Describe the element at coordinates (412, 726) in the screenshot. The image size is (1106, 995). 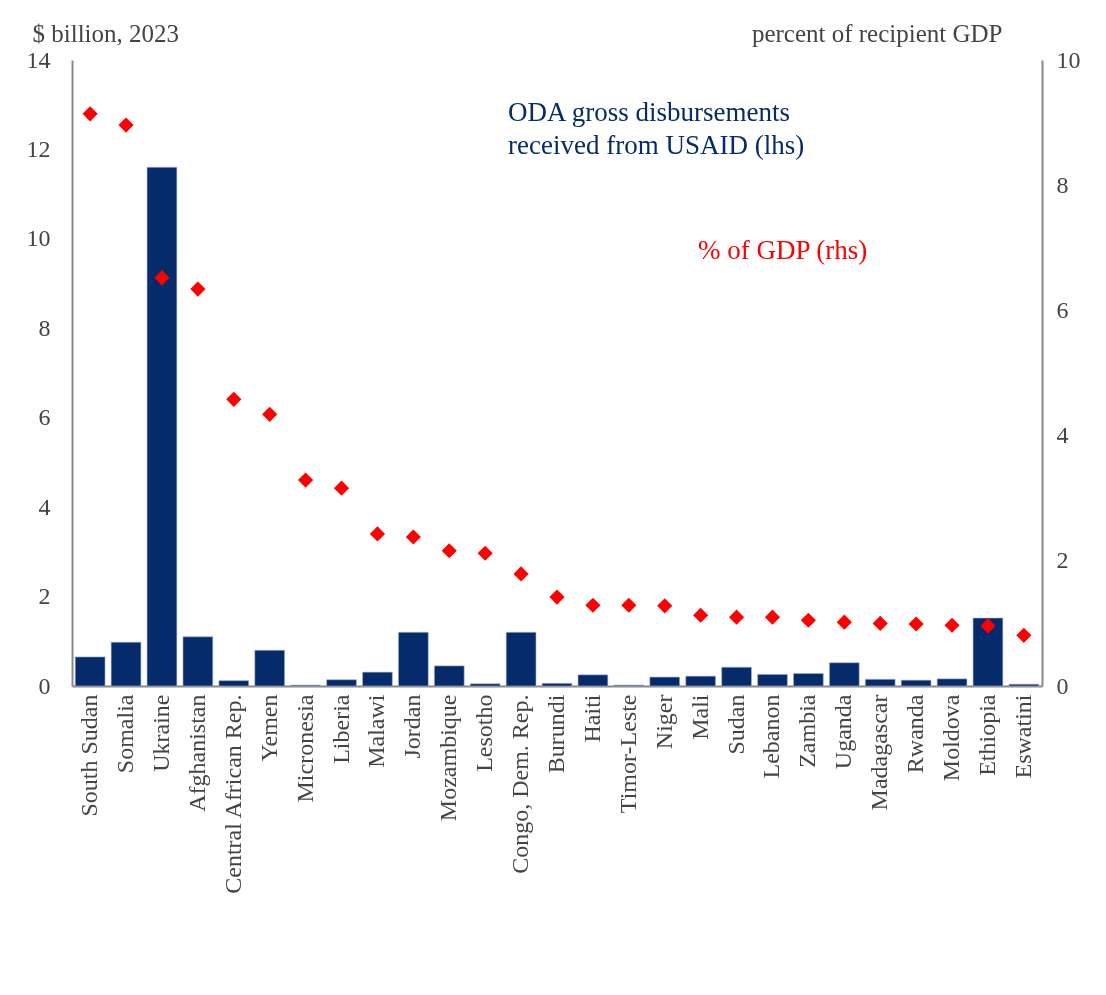
I see `x-tick-label: Jordan` at that location.